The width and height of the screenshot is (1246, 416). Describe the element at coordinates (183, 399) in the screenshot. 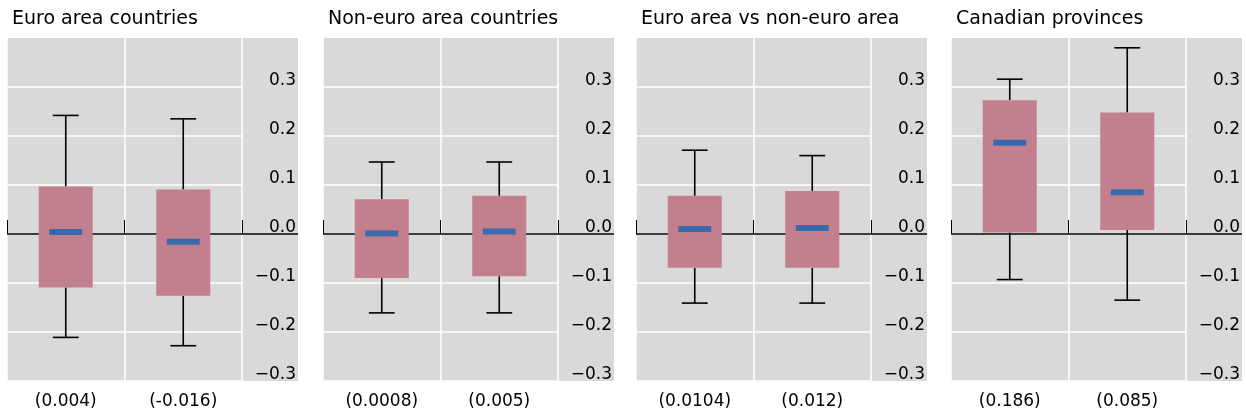

I see `x-tick-label: (-0.016)` at that location.